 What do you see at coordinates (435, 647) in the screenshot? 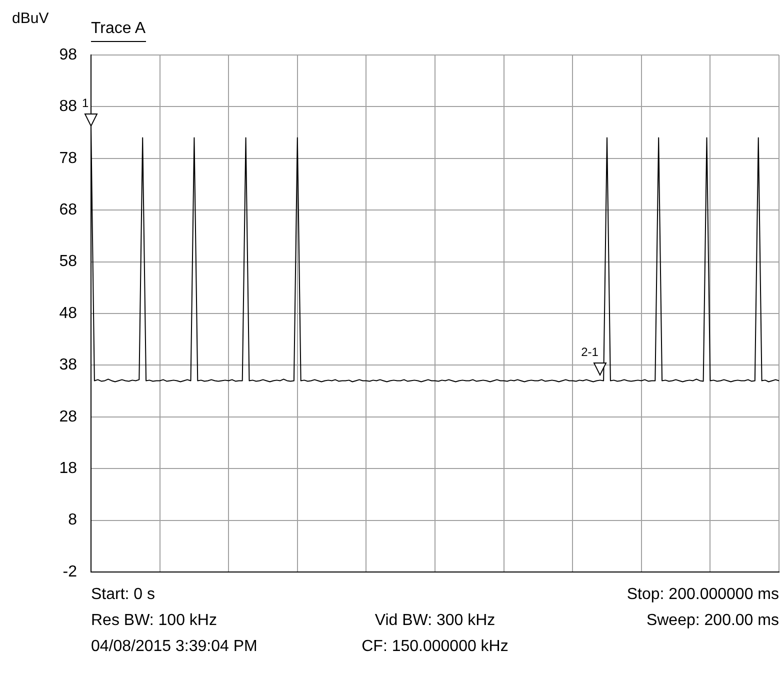
I see `text: CF: 150.000000 kHz` at bounding box center [435, 647].